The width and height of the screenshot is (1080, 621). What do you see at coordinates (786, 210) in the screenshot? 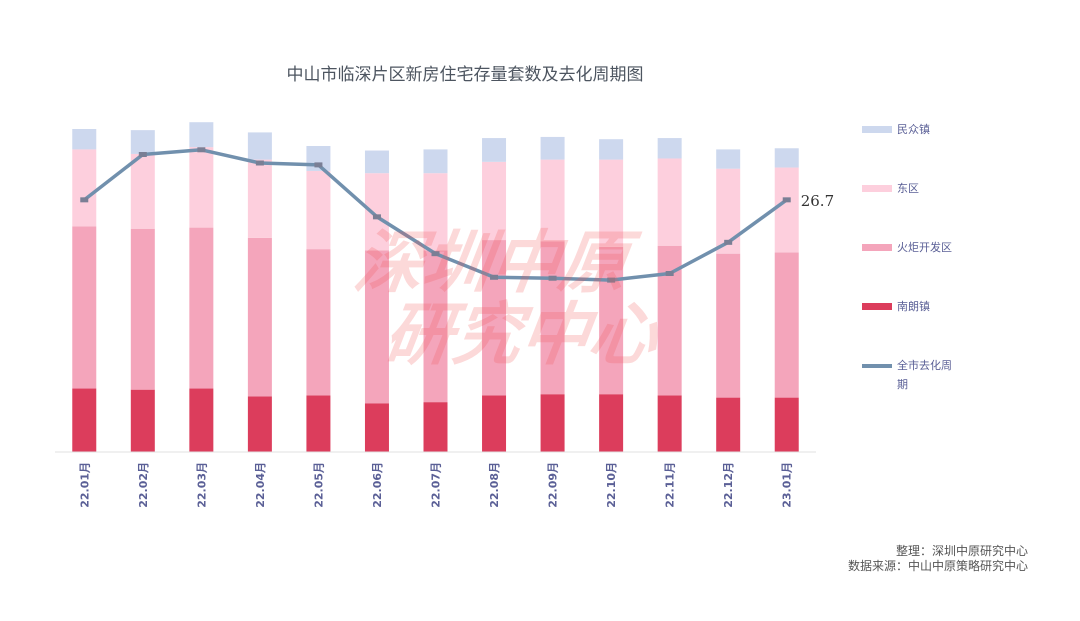
I see `bar-东区-23.01月` at bounding box center [786, 210].